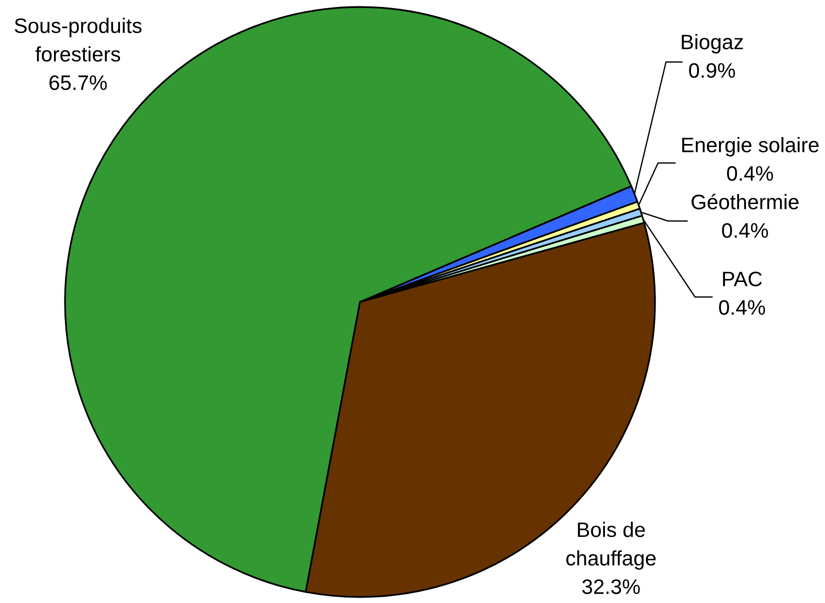 Image resolution: width=825 pixels, height=603 pixels. What do you see at coordinates (78, 82) in the screenshot?
I see `data-label: 65.7%` at bounding box center [78, 82].